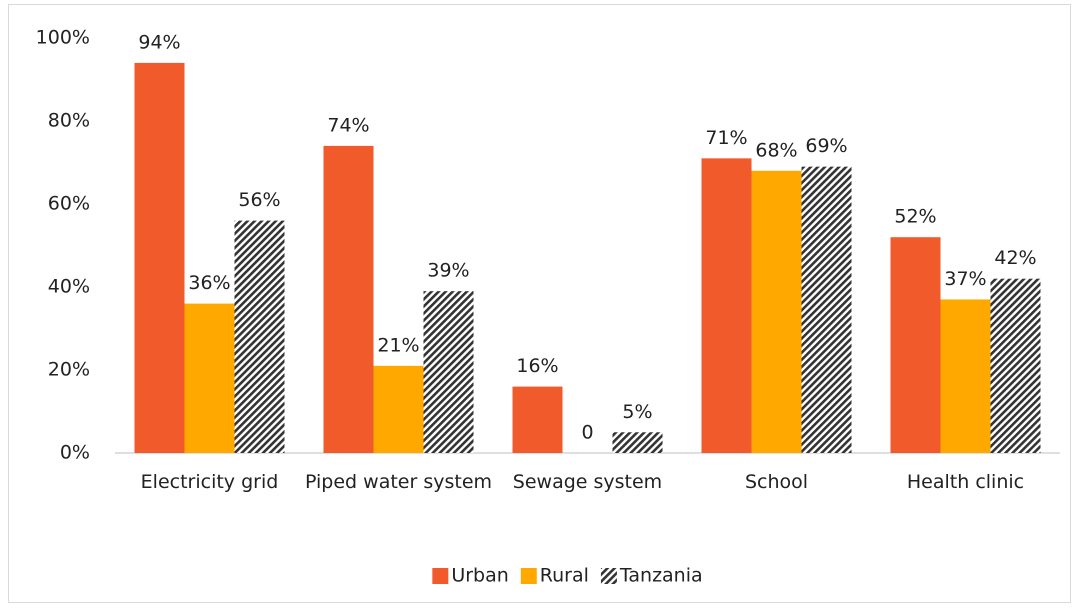 The width and height of the screenshot is (1078, 608). Describe the element at coordinates (587, 433) in the screenshot. I see `data-label: 0` at that location.